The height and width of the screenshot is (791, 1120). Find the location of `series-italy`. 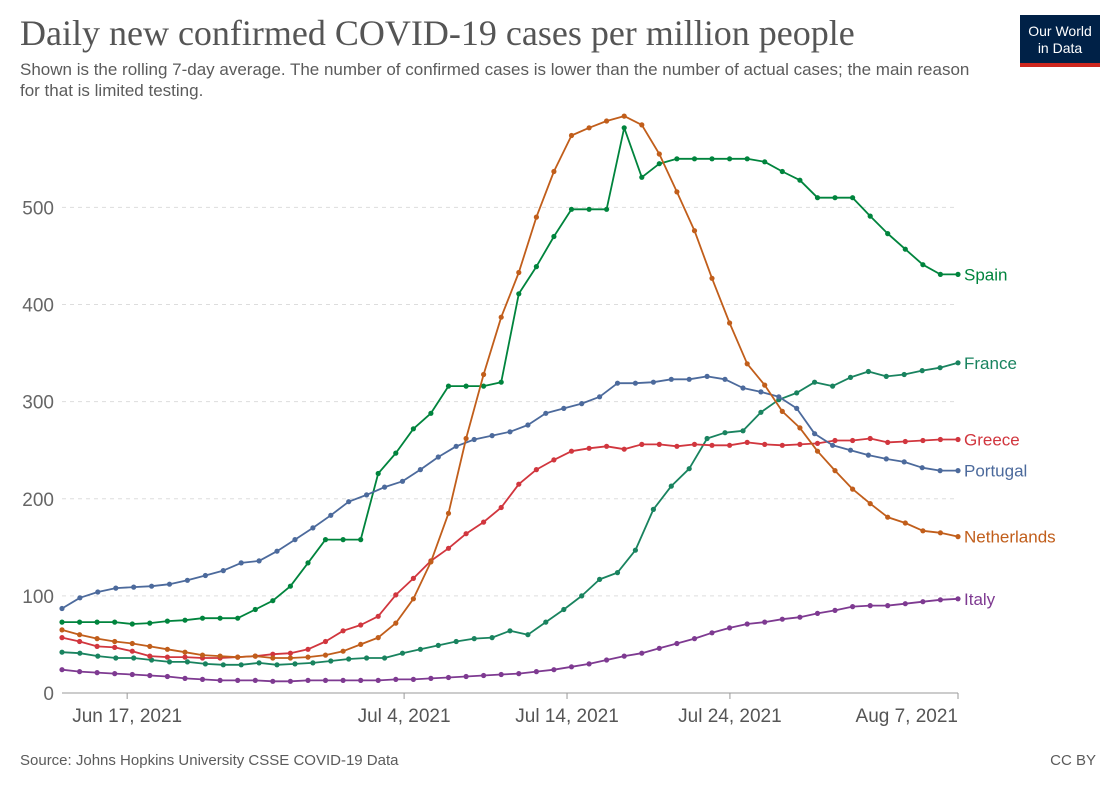

series-italy is located at coordinates (510, 640).